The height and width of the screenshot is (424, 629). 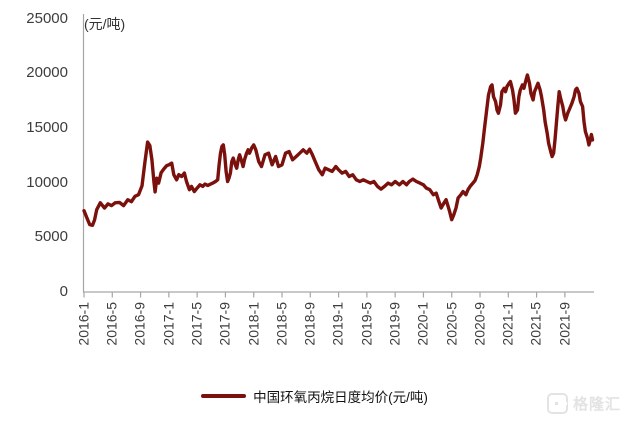 I want to click on legend-series-label: 中国环氧丙烷日度均价(元/吨), so click(x=340, y=397).